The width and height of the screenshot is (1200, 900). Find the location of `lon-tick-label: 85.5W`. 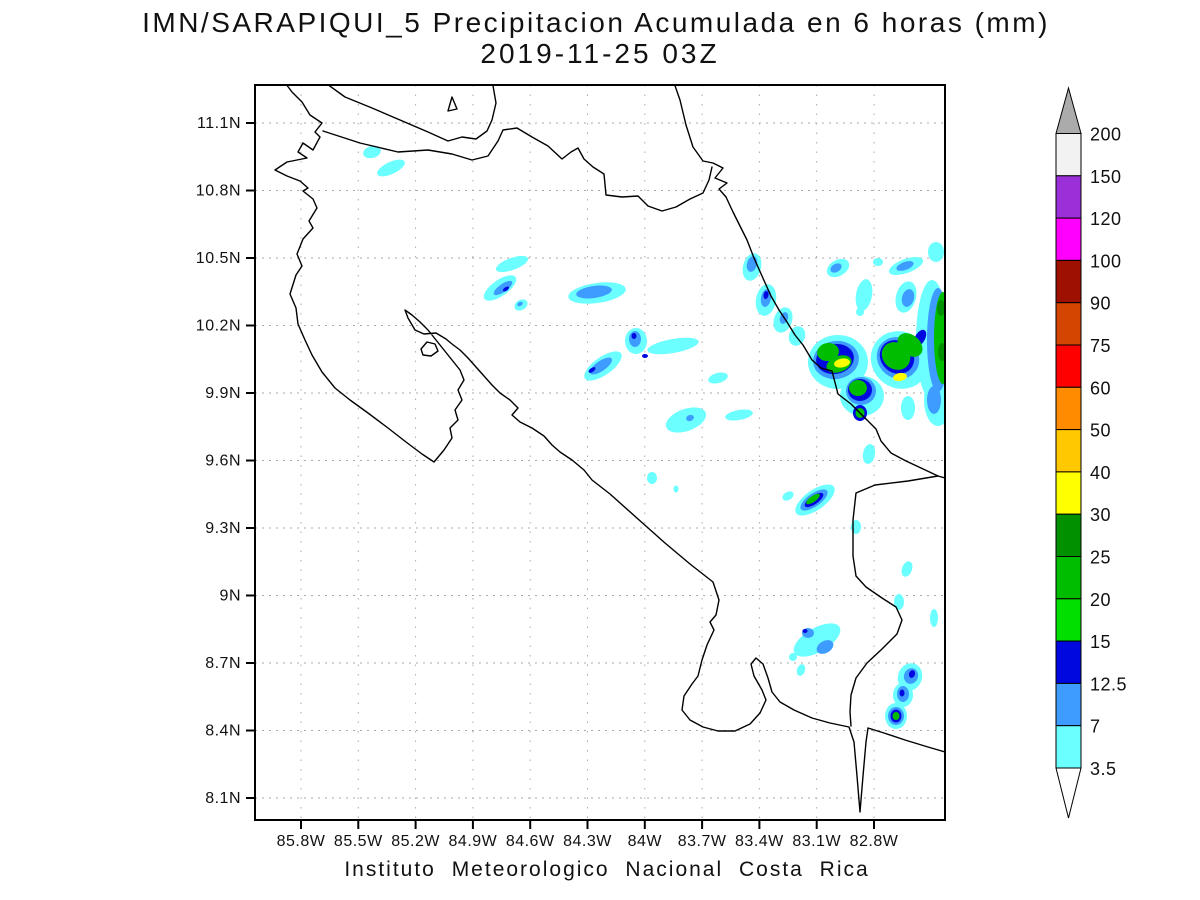

lon-tick-label: 85.5W is located at coordinates (358, 841).